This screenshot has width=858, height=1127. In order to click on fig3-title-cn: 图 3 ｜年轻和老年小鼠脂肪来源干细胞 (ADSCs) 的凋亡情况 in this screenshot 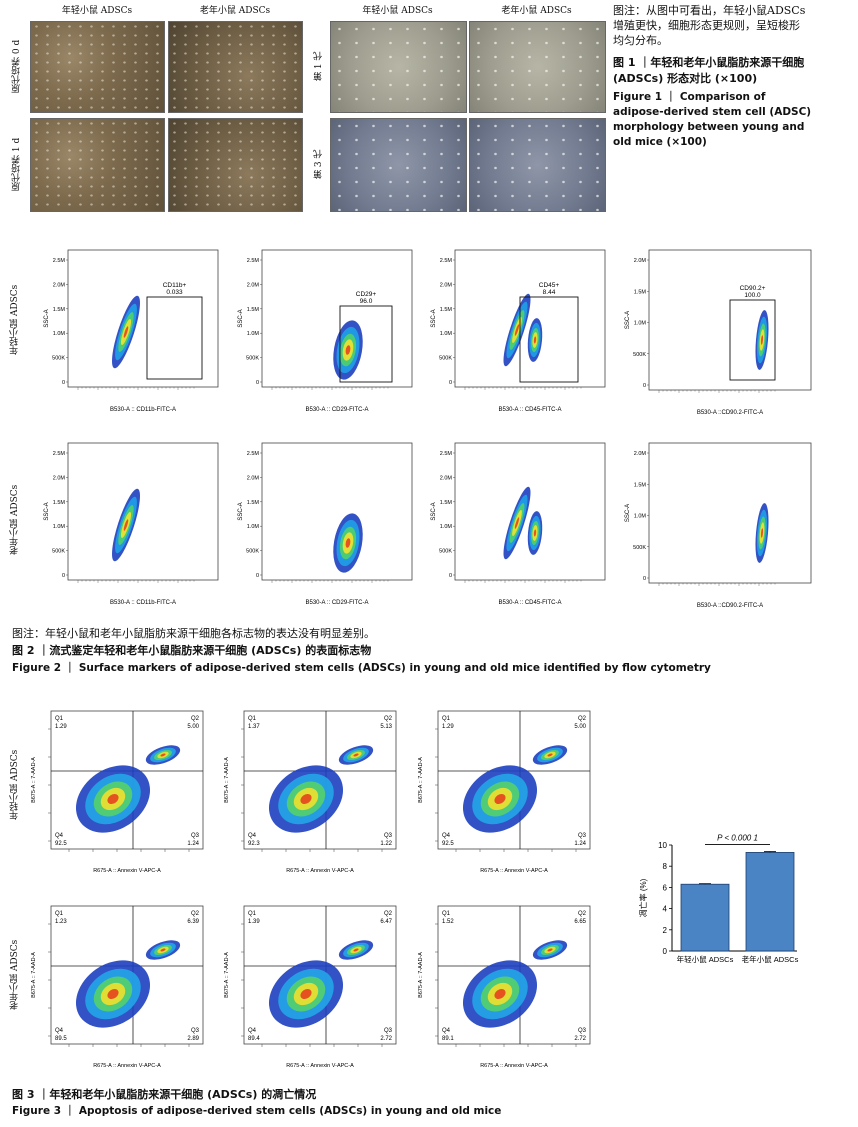, I will do `click(164, 1094)`.